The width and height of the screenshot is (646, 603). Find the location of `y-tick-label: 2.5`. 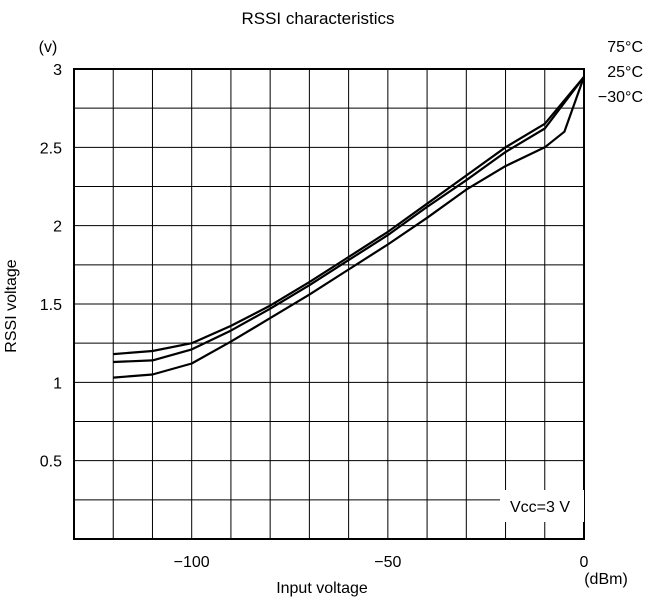

y-tick-label: 2.5 is located at coordinates (51, 148).